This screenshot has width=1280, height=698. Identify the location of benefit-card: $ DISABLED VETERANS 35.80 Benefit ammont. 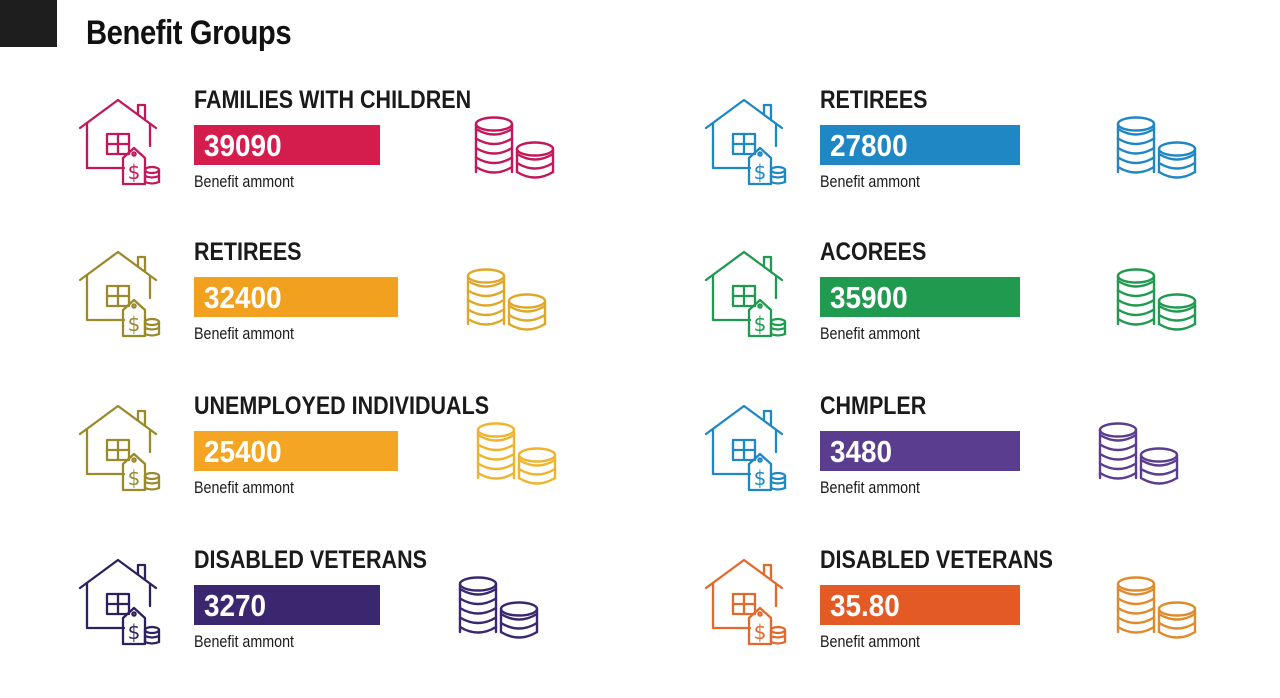
(964, 617).